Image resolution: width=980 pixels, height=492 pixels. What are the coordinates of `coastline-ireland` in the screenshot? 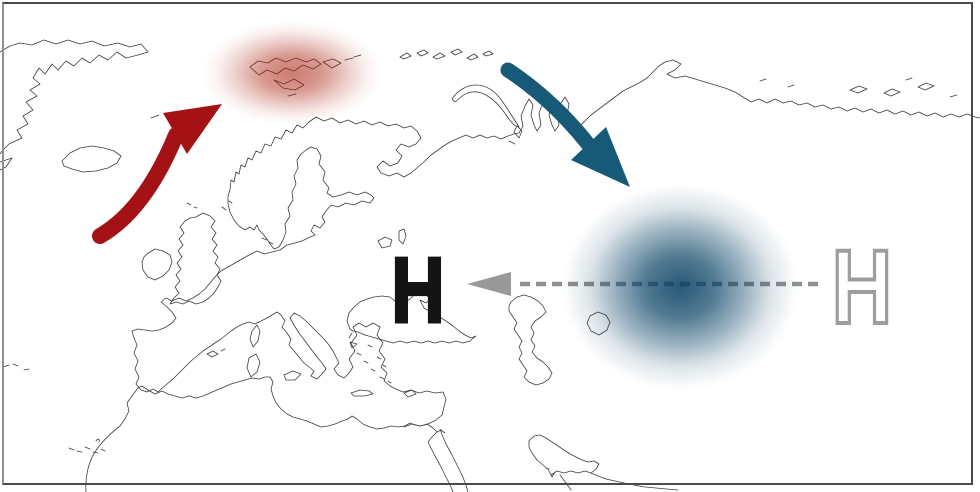 It's located at (157, 264).